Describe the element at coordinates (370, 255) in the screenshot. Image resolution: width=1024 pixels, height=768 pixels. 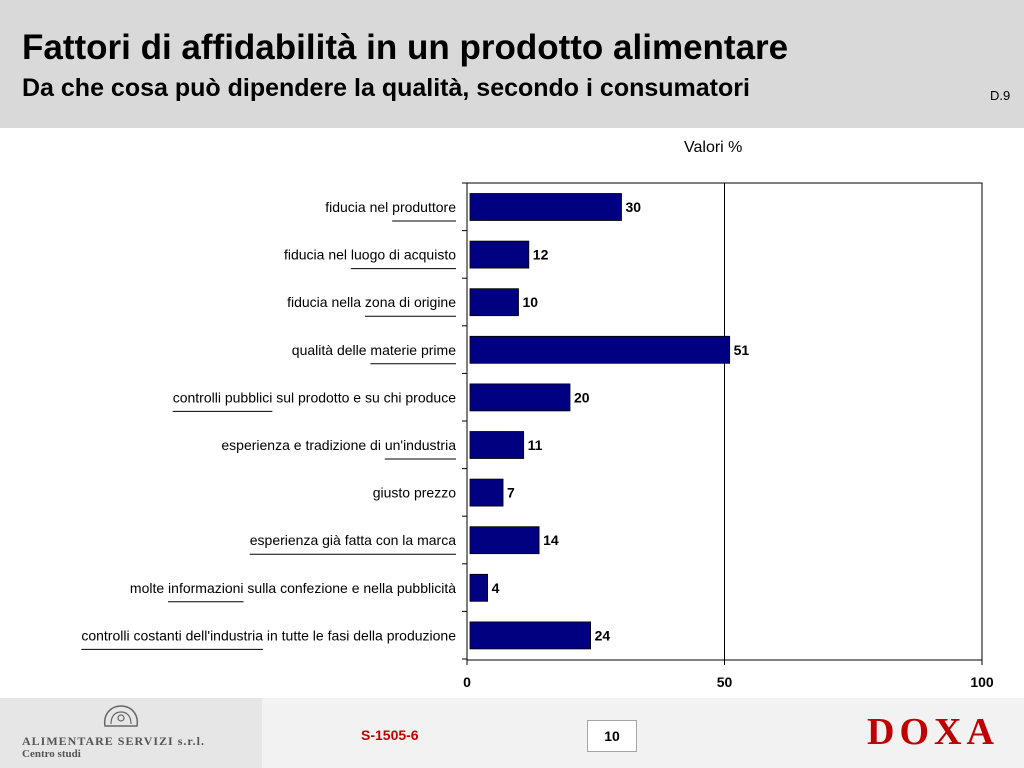
I see `category-label: fiducia nel luogo di acquisto` at that location.